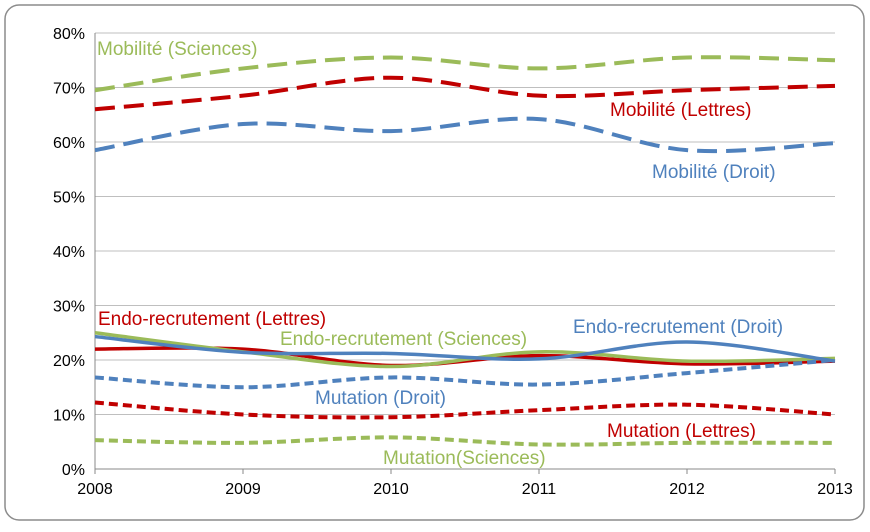 This screenshot has height=532, width=870. Describe the element at coordinates (835, 489) in the screenshot. I see `x-tick-label: 2013` at that location.